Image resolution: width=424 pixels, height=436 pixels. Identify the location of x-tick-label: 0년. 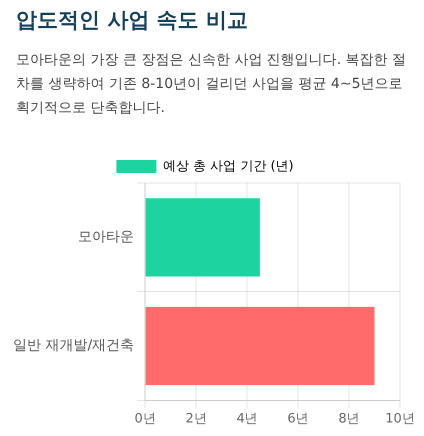
(145, 419).